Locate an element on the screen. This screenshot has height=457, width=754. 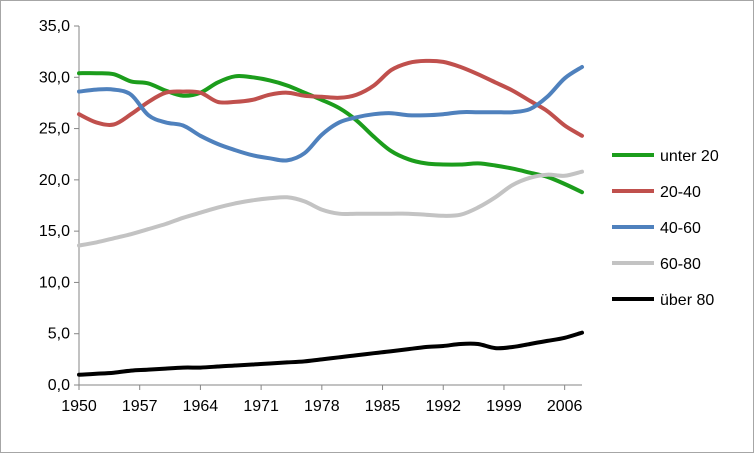
x-tick-label: 1985 is located at coordinates (383, 406).